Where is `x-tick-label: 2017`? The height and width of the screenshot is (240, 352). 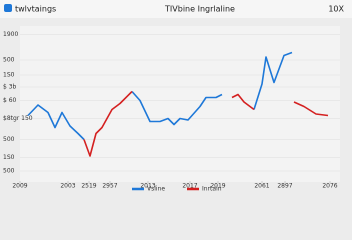 x-tick-label: 2017 is located at coordinates (189, 186).